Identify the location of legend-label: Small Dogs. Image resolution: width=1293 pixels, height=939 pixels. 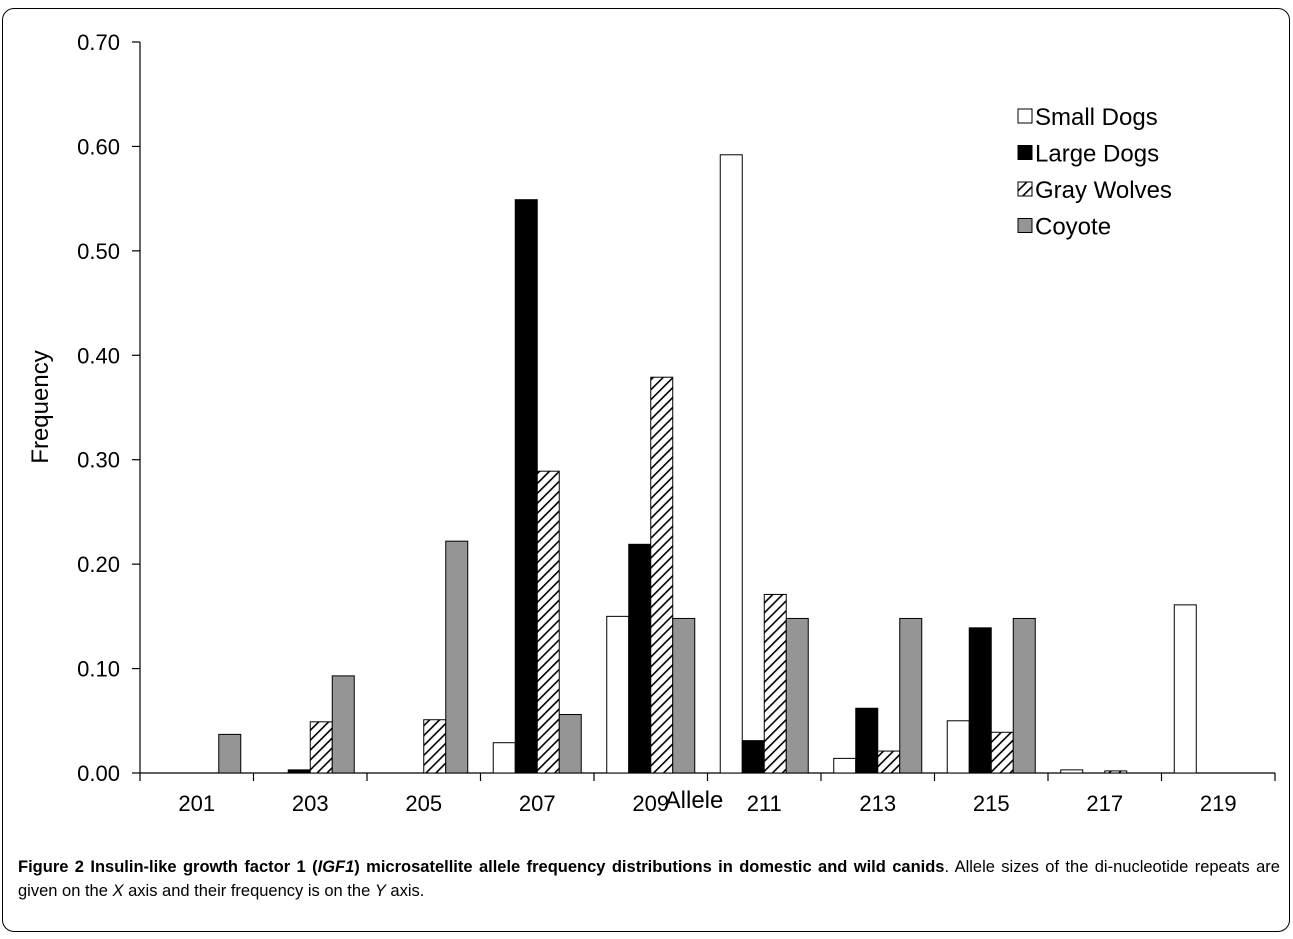
(1096, 117).